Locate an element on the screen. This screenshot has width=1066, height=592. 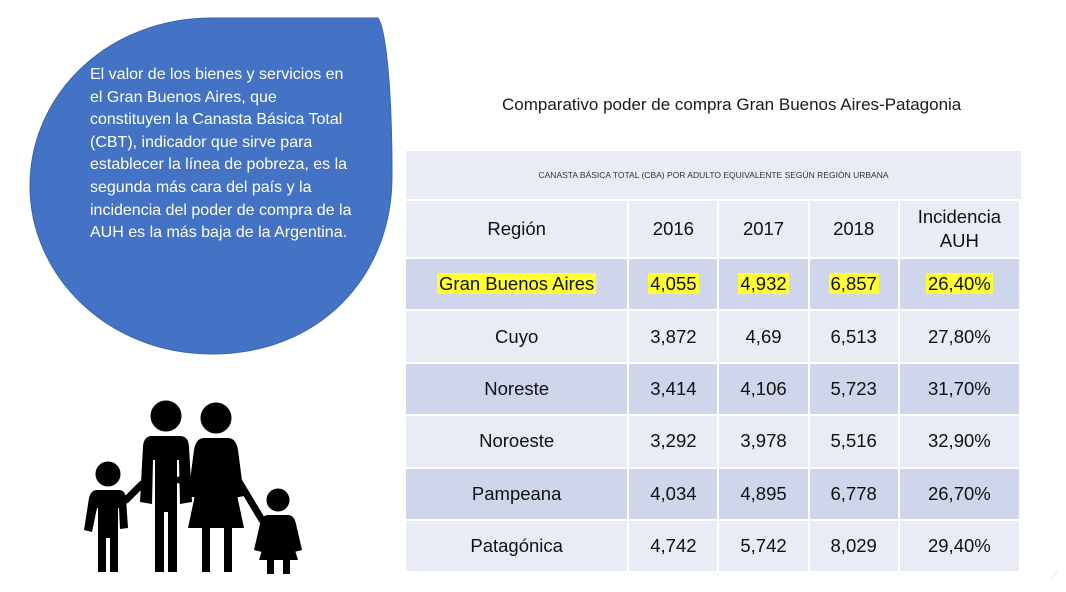
highlighted-value: 4,932 is located at coordinates (763, 284).